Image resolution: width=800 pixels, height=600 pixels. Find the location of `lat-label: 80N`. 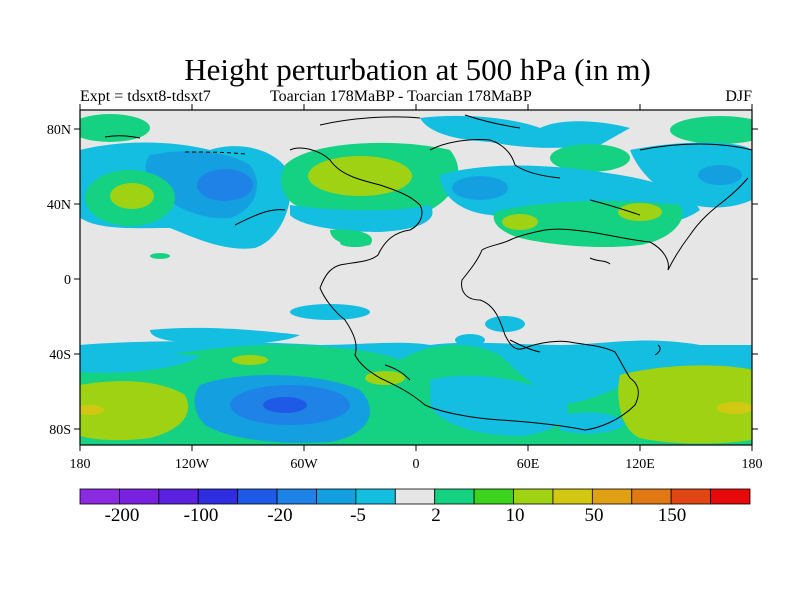

lat-label: 80N is located at coordinates (59, 130).